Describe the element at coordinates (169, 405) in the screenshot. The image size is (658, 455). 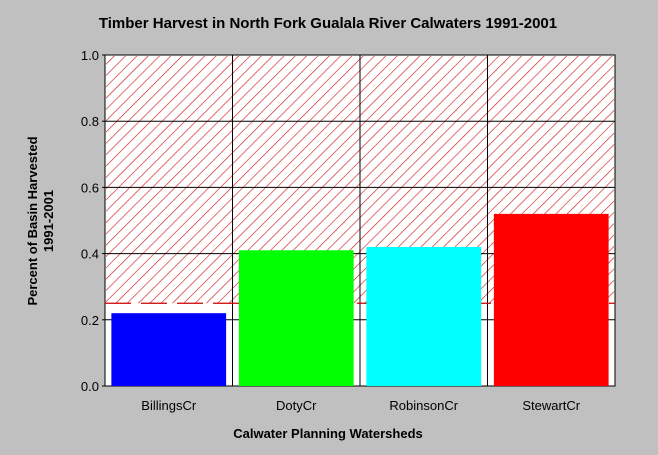
I see `x-tick-label: BillingsCr` at that location.